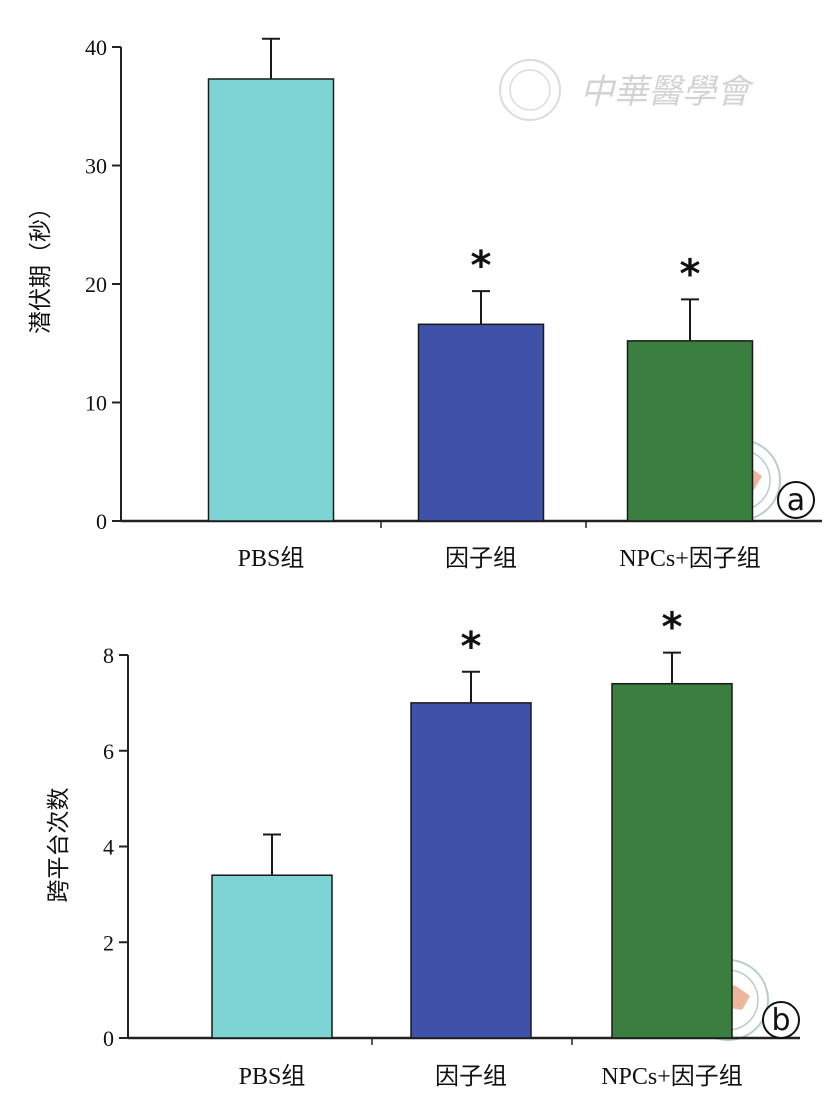 The height and width of the screenshot is (1119, 838). Describe the element at coordinates (59, 845) in the screenshot. I see `y-axis-title: 跨平台次数` at that location.